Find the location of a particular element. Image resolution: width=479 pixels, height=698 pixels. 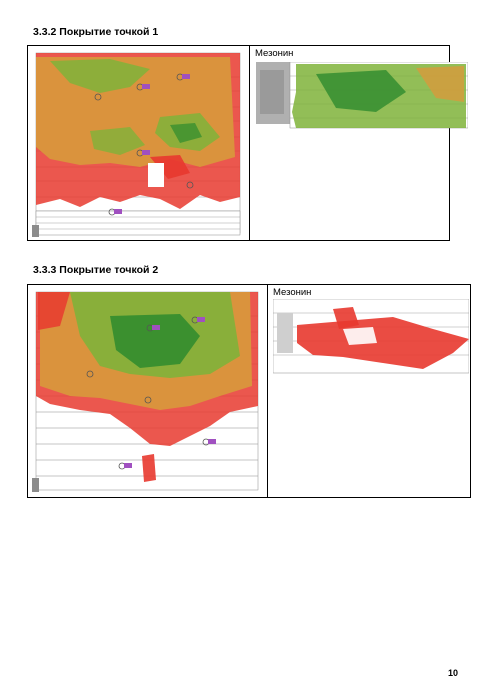

main-floor-cell is located at coordinates (138, 143).